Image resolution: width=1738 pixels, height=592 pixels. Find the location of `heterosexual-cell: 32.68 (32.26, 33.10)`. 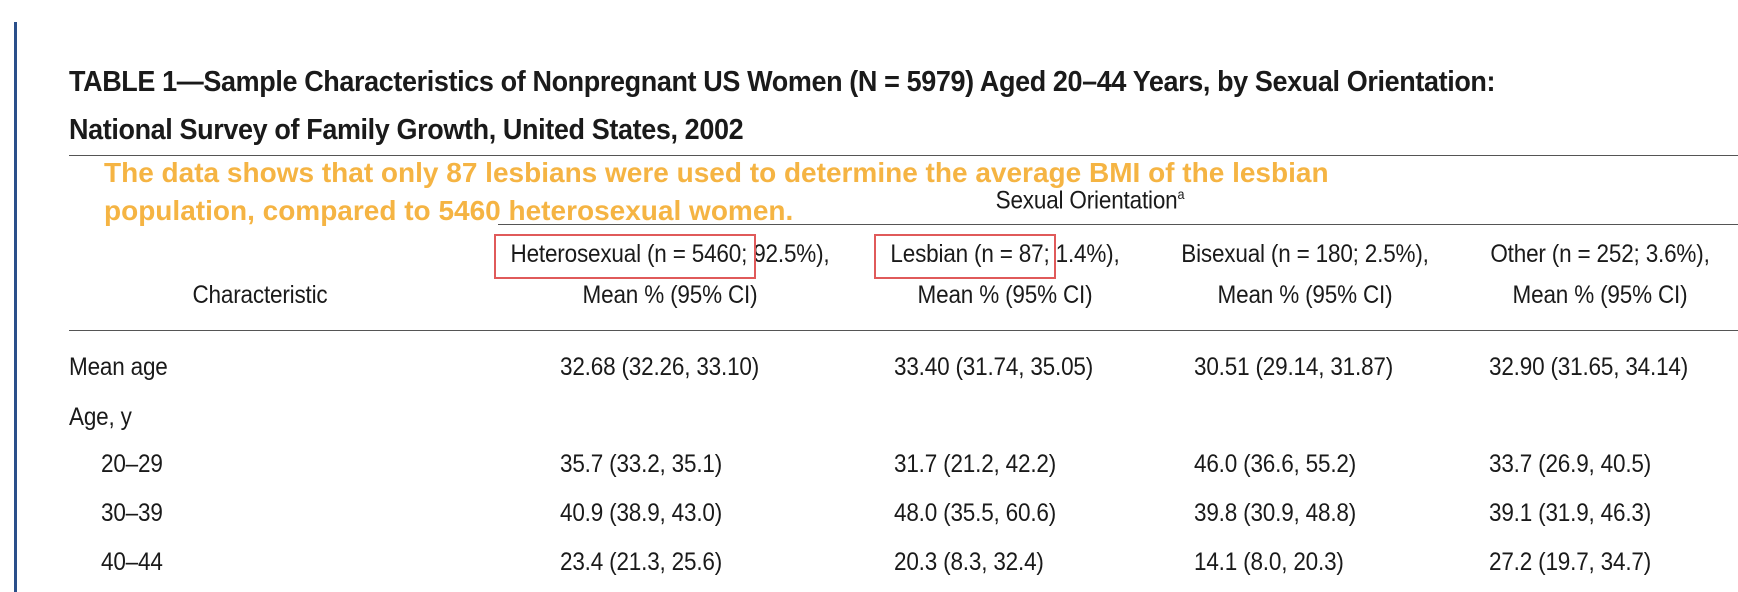

heterosexual-cell: 32.68 (32.26, 33.10) is located at coordinates (660, 367).